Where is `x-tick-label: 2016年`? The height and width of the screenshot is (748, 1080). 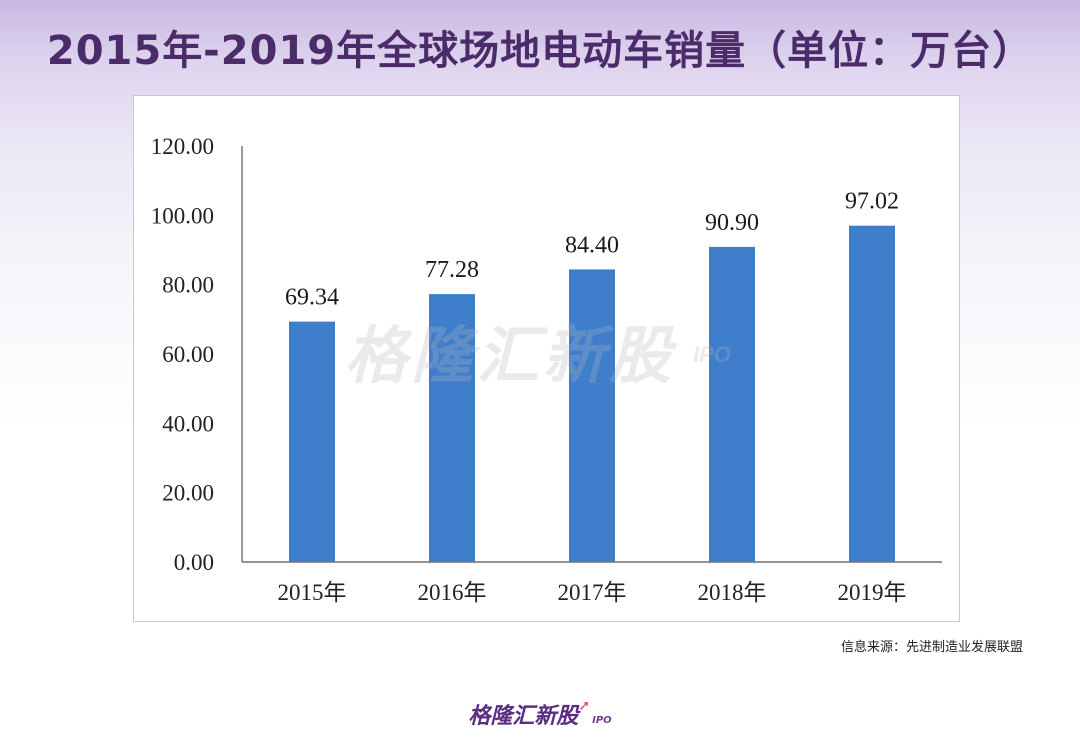
x-tick-label: 2016年 is located at coordinates (452, 592).